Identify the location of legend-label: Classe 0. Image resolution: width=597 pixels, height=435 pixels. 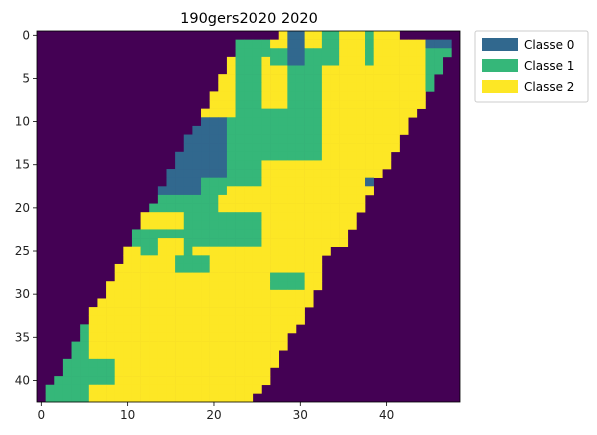
(549, 45).